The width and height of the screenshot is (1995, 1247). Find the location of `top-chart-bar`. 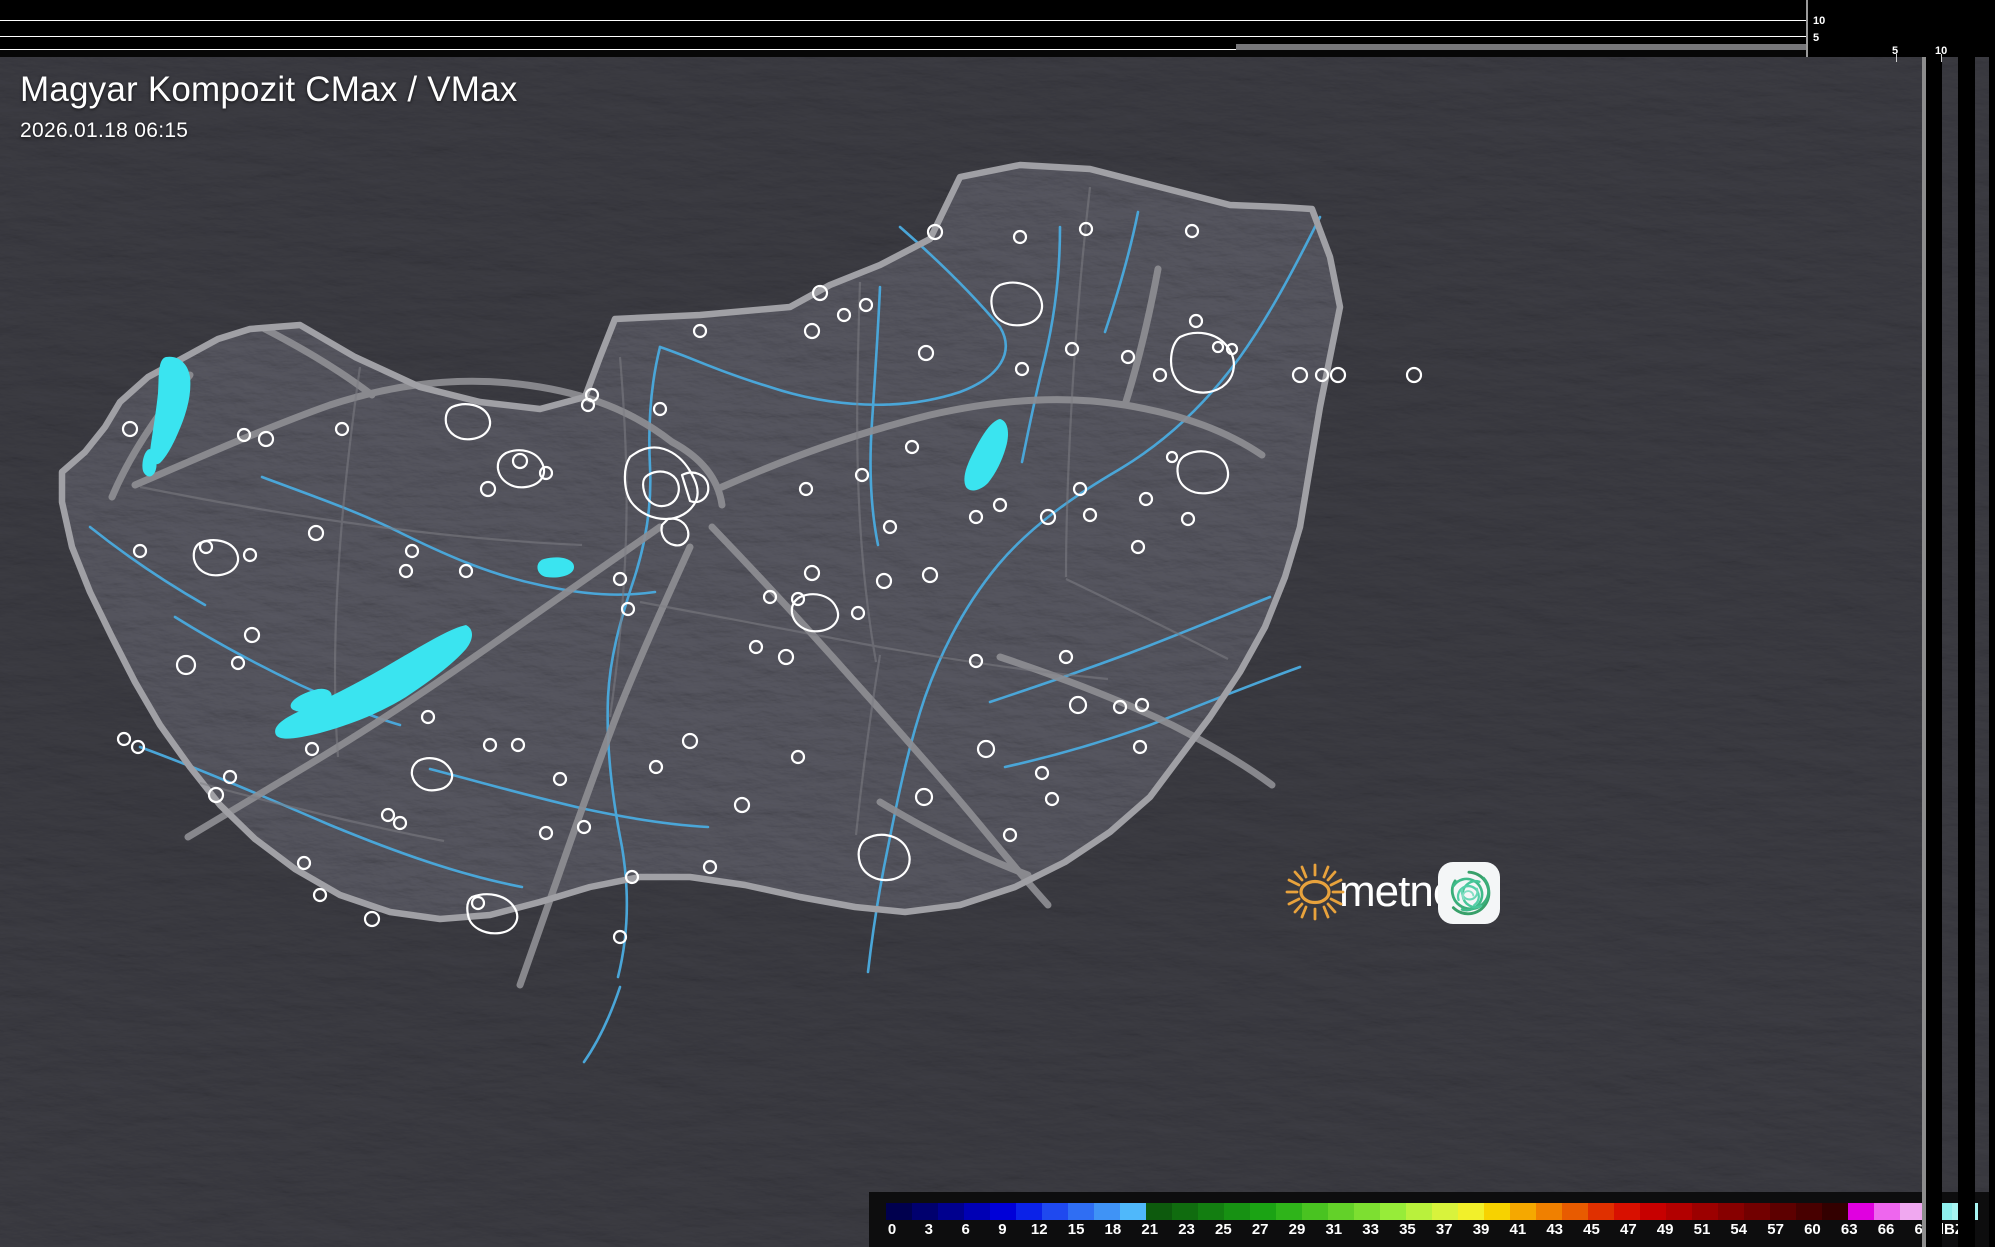

top-chart-bar is located at coordinates (1521, 48).